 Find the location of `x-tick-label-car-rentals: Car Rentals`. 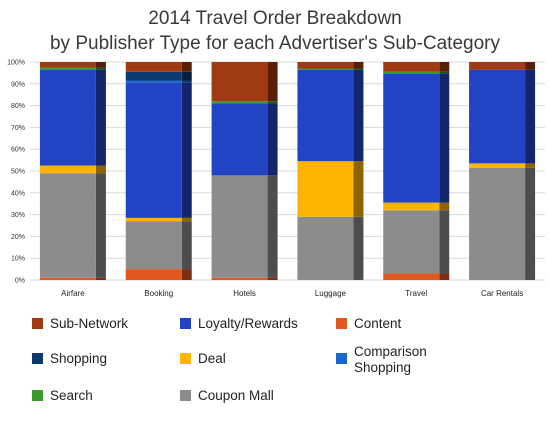

x-tick-label-car-rentals: Car Rentals is located at coordinates (502, 293).